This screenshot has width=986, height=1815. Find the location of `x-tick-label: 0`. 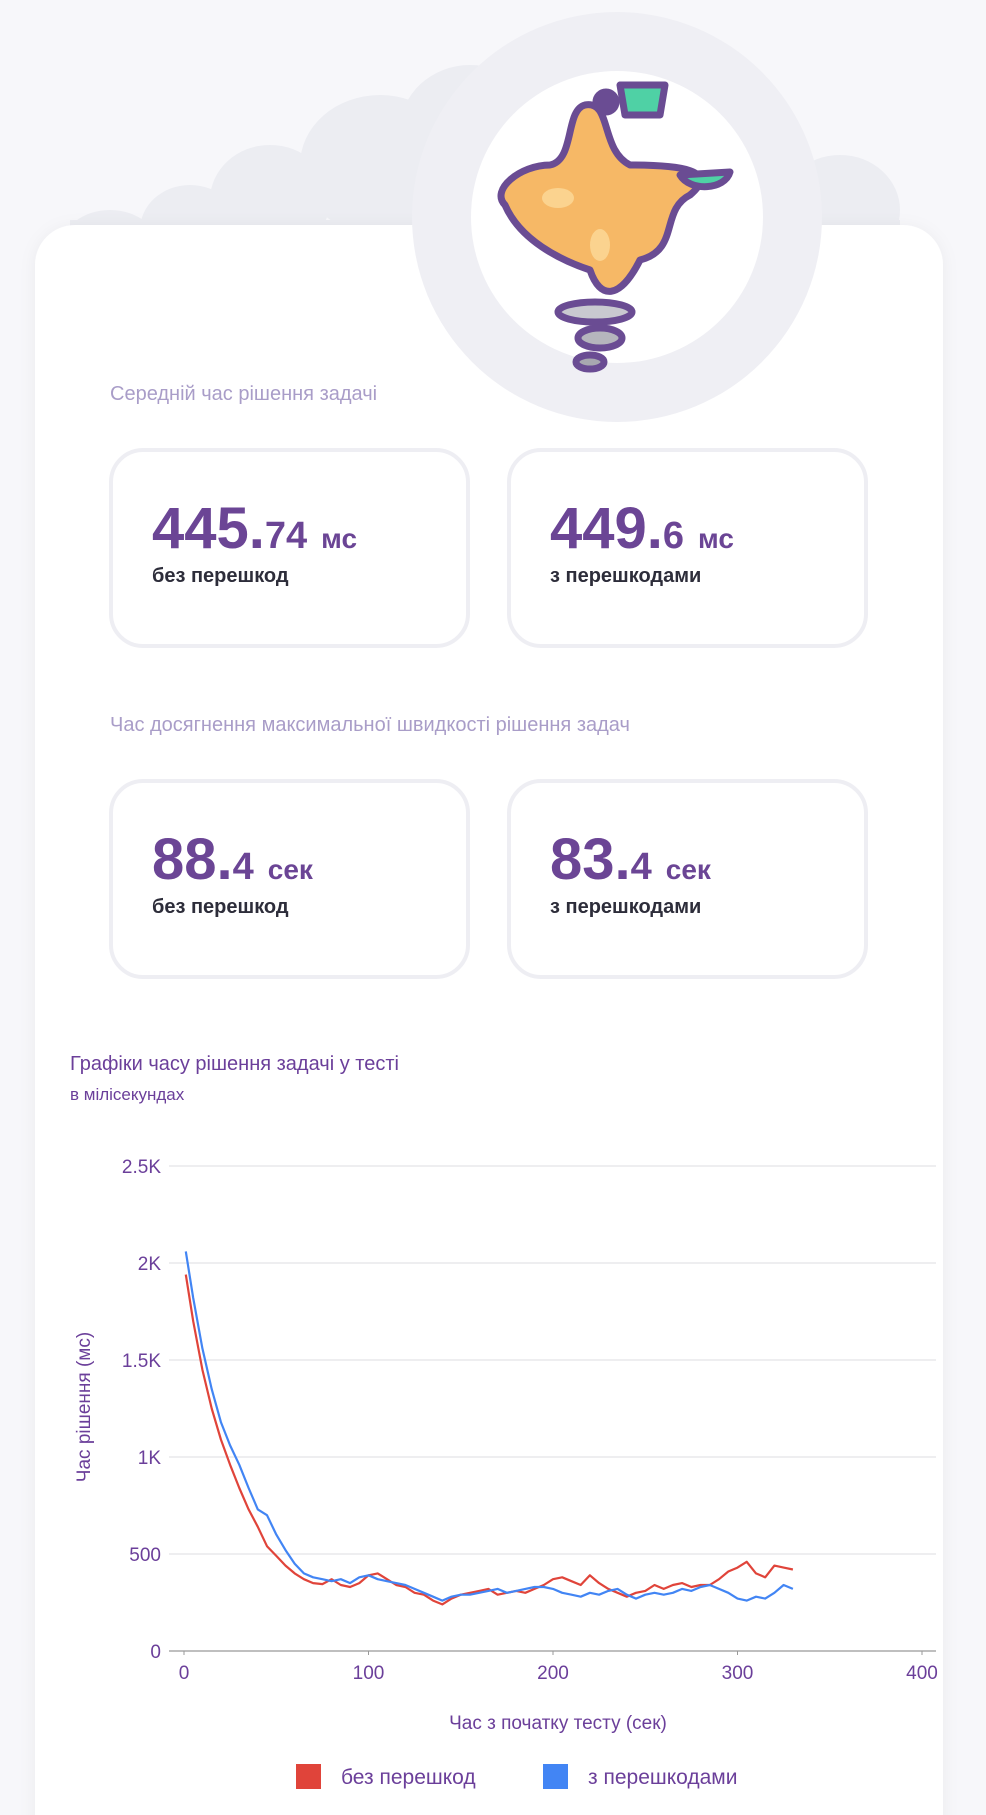

x-tick-label: 0 is located at coordinates (184, 1673).